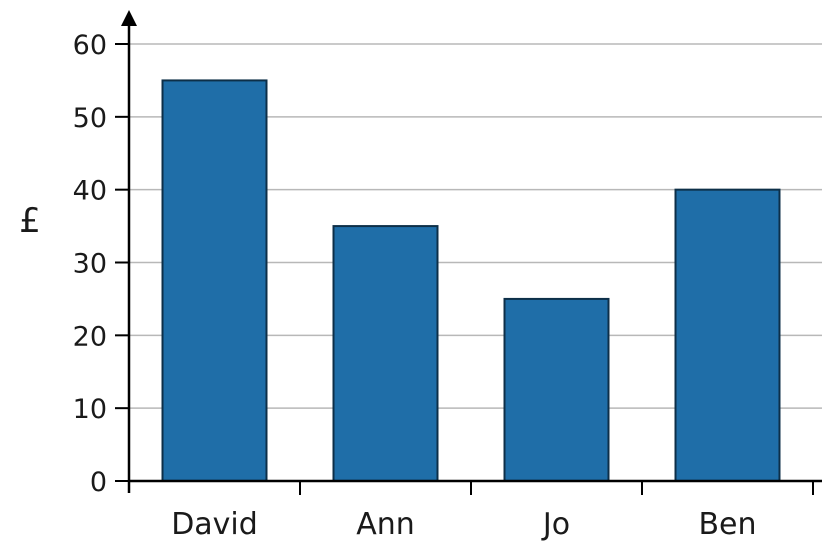 This screenshot has width=822, height=548. Describe the element at coordinates (90, 45) in the screenshot. I see `y-tick-label: 60` at that location.